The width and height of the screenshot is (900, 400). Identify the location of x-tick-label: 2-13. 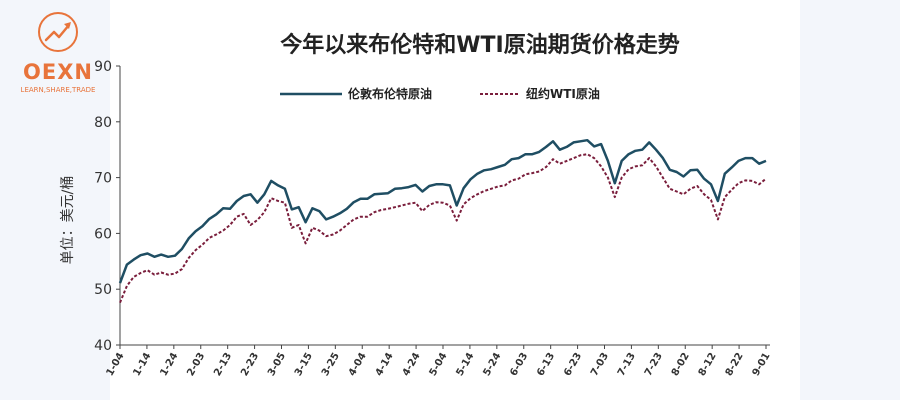
(223, 364).